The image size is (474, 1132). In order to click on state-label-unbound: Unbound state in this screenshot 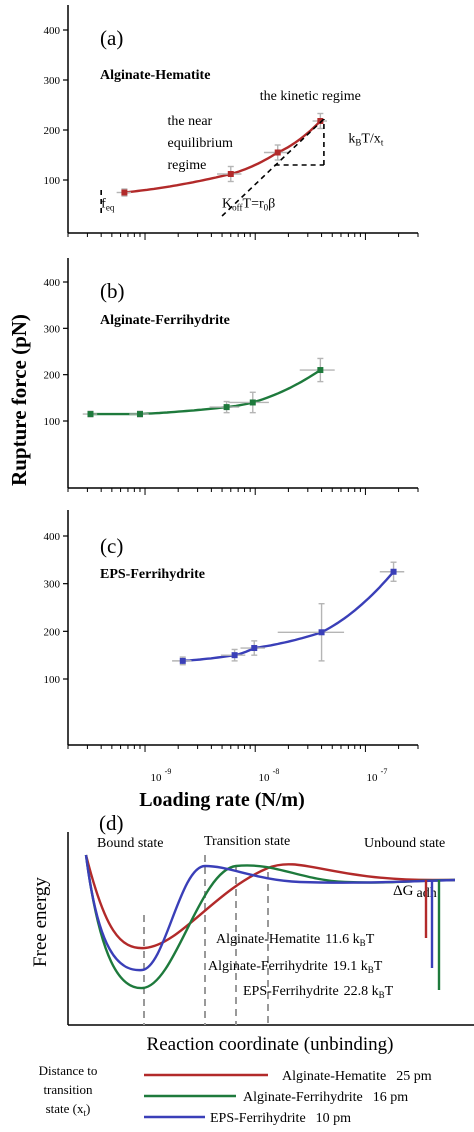, I will do `click(404, 843)`.